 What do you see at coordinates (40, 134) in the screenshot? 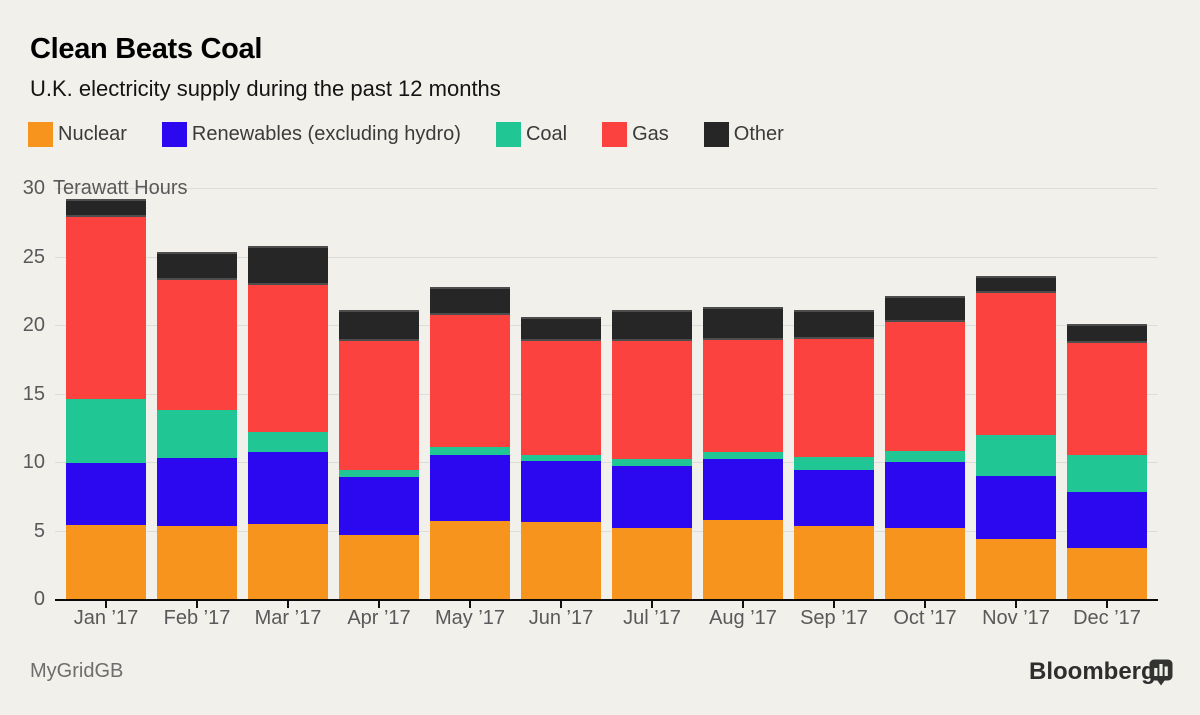
I see `legend-swatch-nuclear` at bounding box center [40, 134].